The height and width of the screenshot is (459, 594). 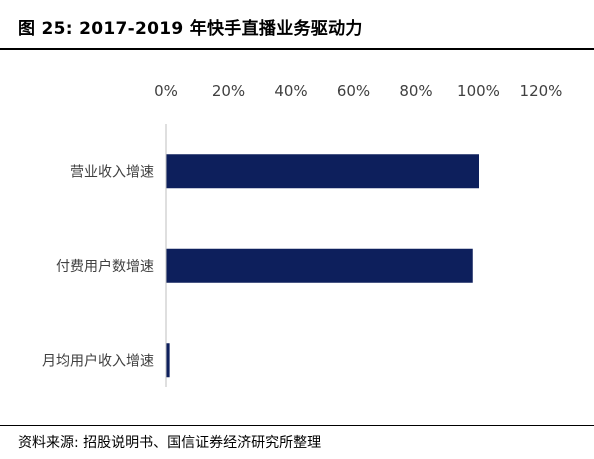 I want to click on x-tick-label: 20%, so click(x=228, y=91).